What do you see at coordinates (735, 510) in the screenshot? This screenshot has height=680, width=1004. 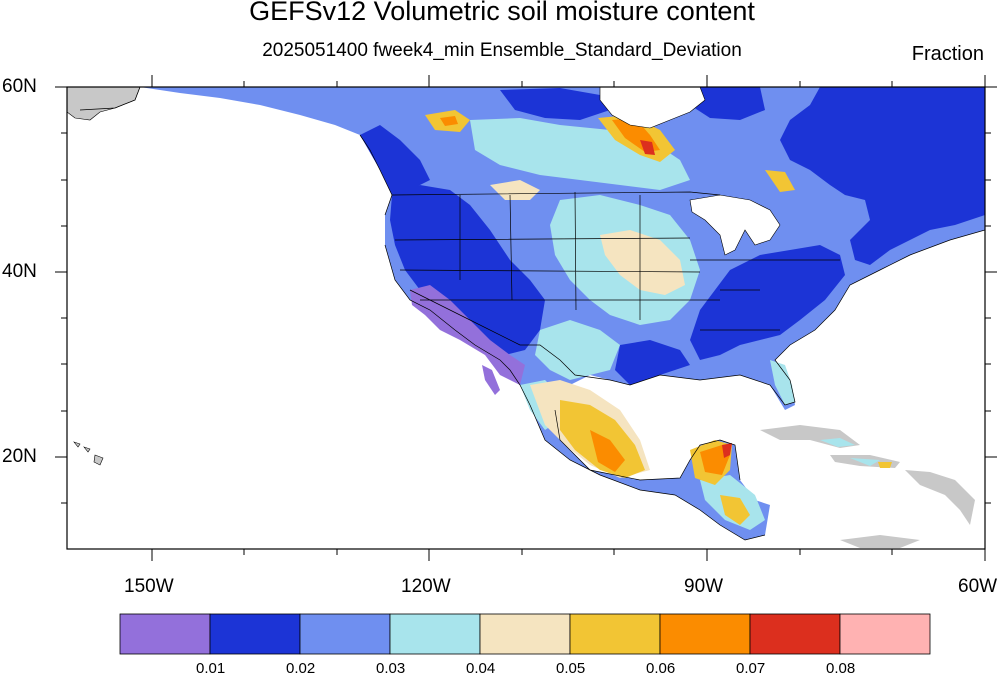 I see `yellow-central-america` at bounding box center [735, 510].